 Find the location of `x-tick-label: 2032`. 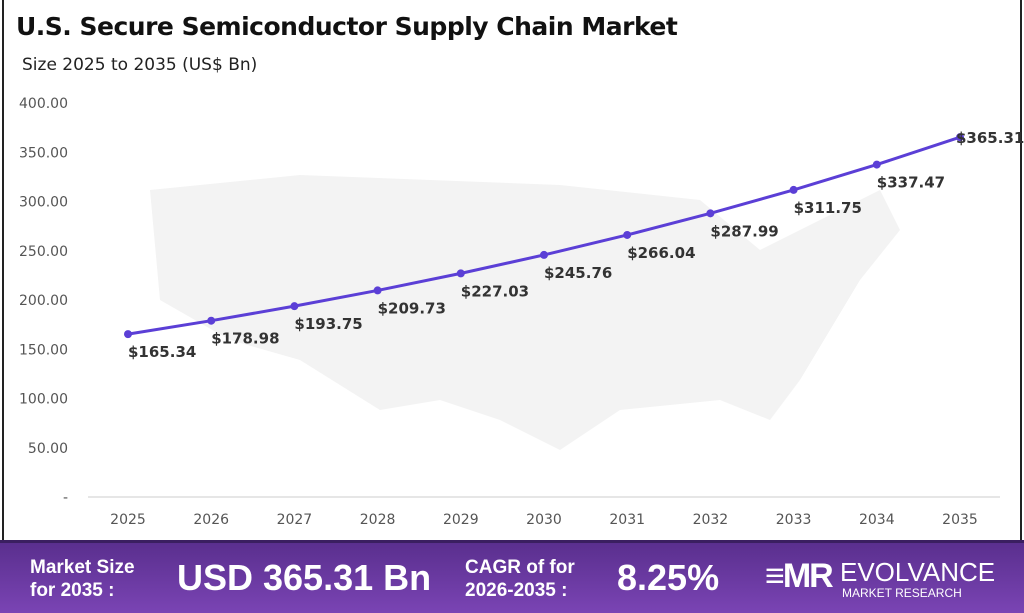

x-tick-label: 2032 is located at coordinates (711, 520).